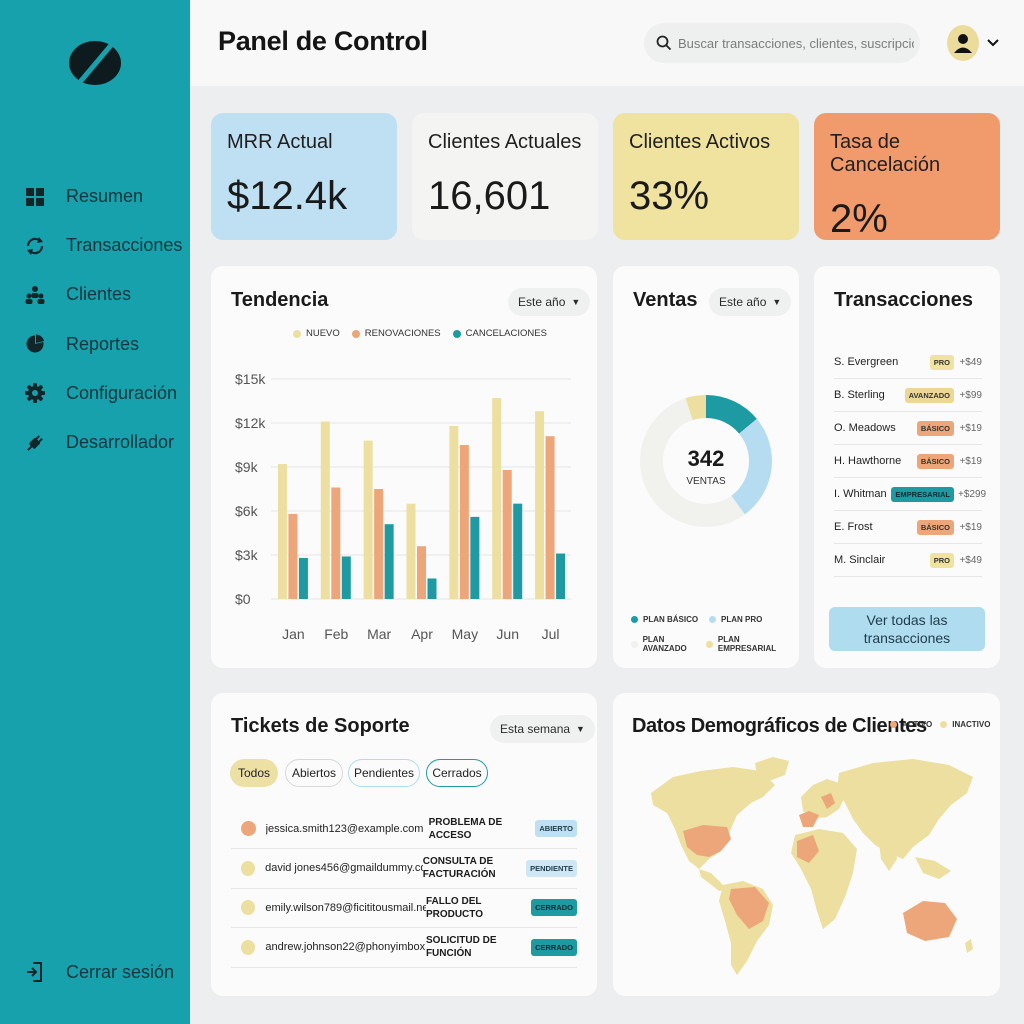  I want to click on transaction-row: E. Frost BÁSICO +$19, so click(908, 527).